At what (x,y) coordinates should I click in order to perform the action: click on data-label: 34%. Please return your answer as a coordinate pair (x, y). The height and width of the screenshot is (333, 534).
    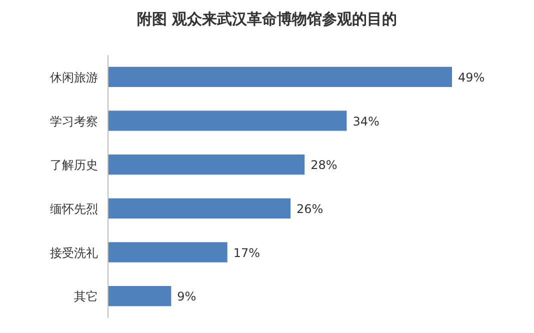
    Looking at the image, I should click on (366, 121).